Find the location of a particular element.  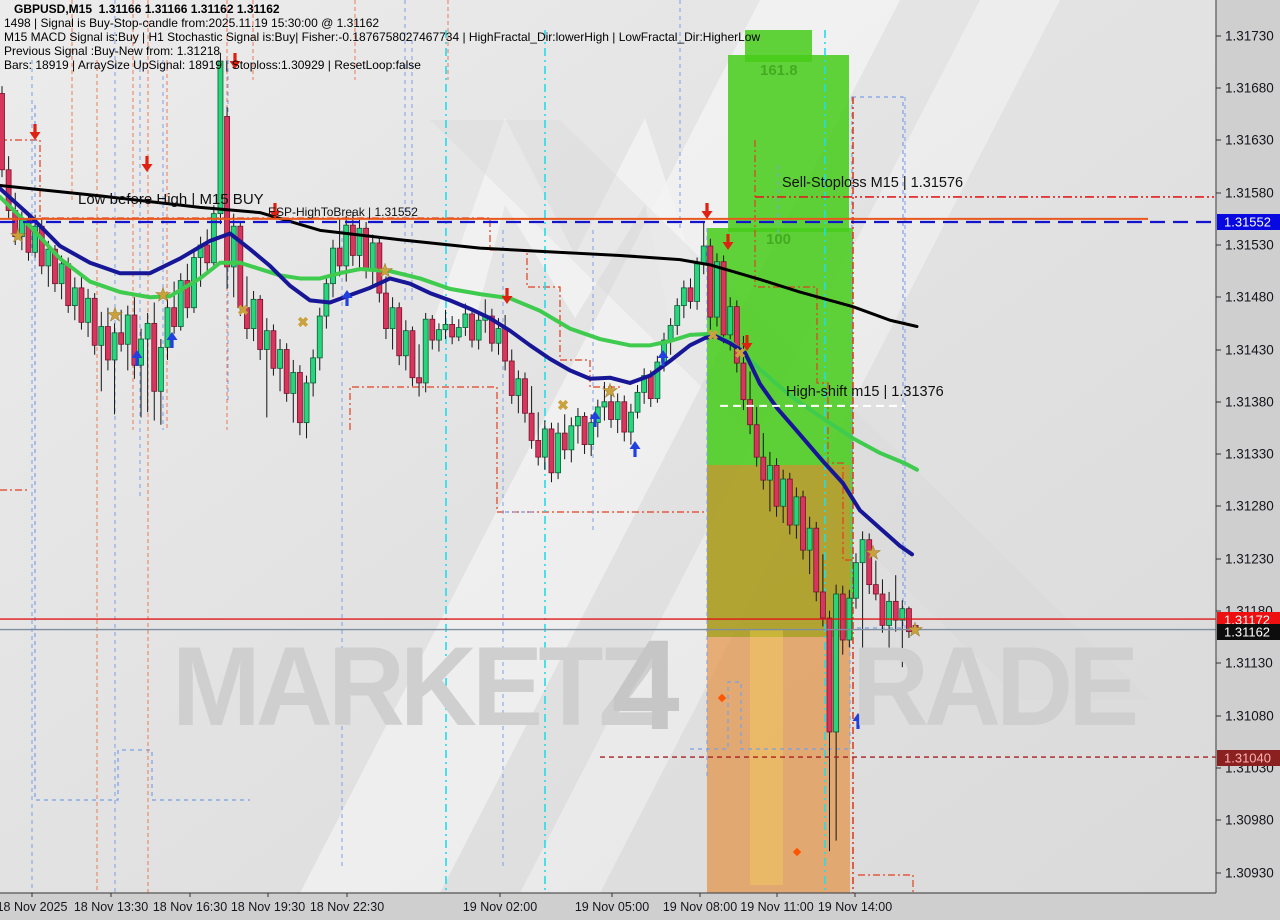

watermark-text-left: MARKETZ is located at coordinates (418, 686).